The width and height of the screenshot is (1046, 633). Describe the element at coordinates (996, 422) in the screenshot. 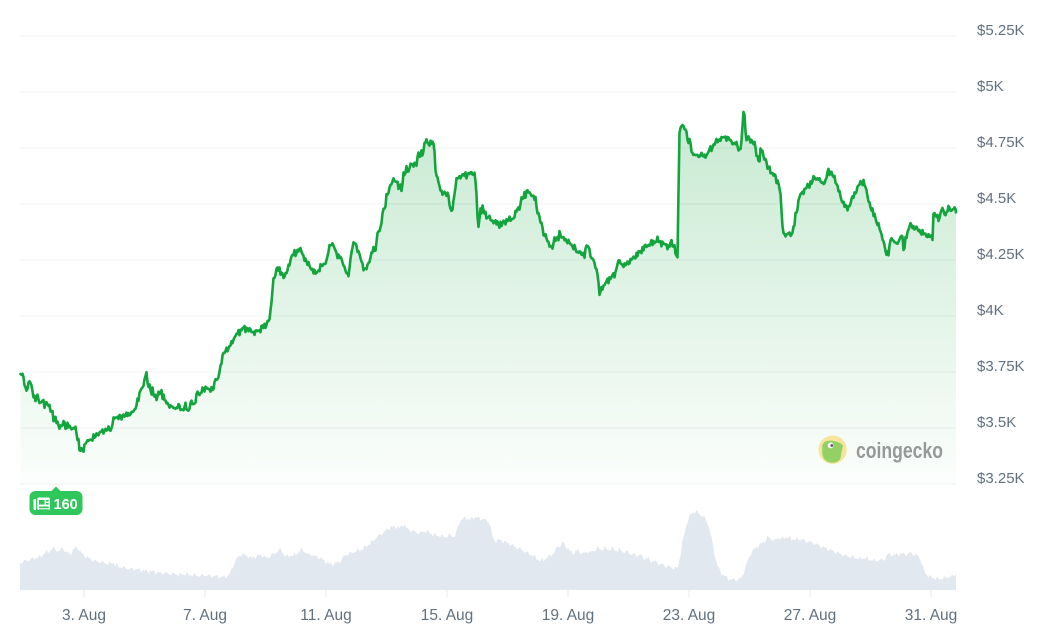

I see `svg-text: $3.5K` at that location.